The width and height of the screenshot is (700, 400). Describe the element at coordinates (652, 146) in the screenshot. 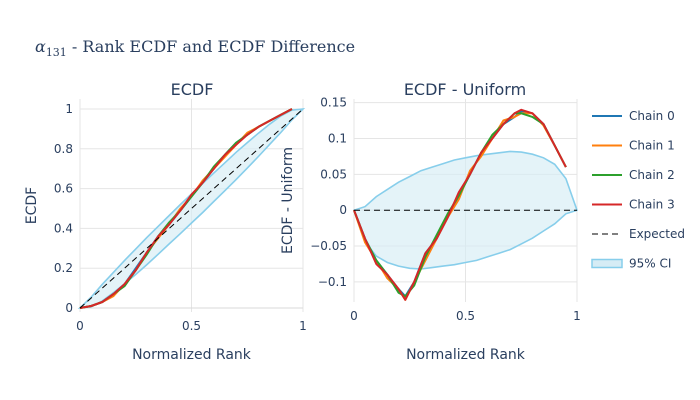

I see `legend-label: Chain 1` at that location.